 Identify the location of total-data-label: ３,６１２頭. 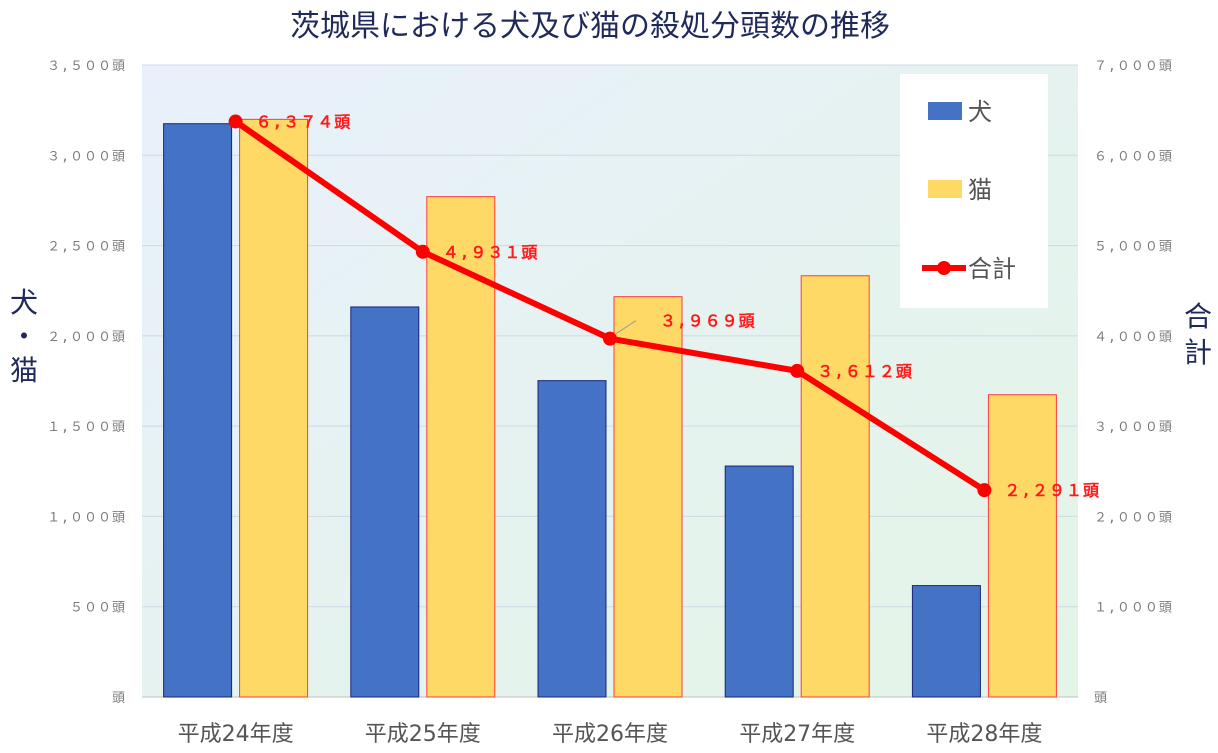
(865, 371).